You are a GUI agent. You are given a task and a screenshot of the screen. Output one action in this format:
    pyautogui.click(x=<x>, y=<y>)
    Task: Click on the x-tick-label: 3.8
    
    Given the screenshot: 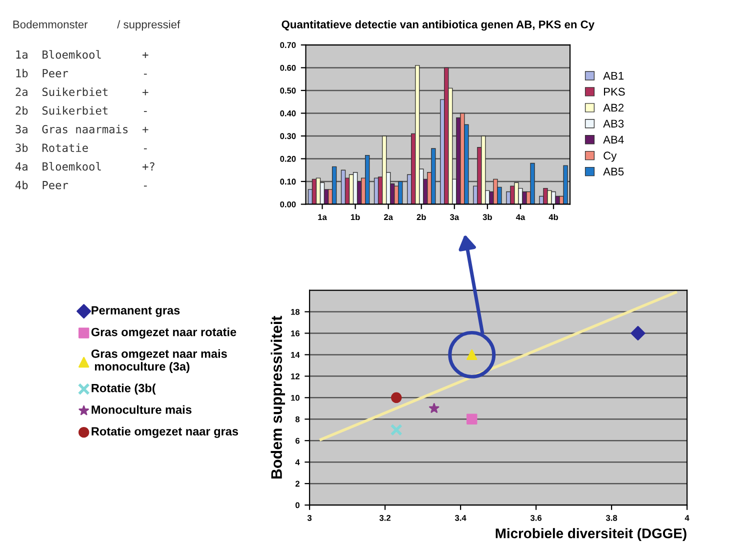 What is the action you would take?
    pyautogui.click(x=612, y=517)
    